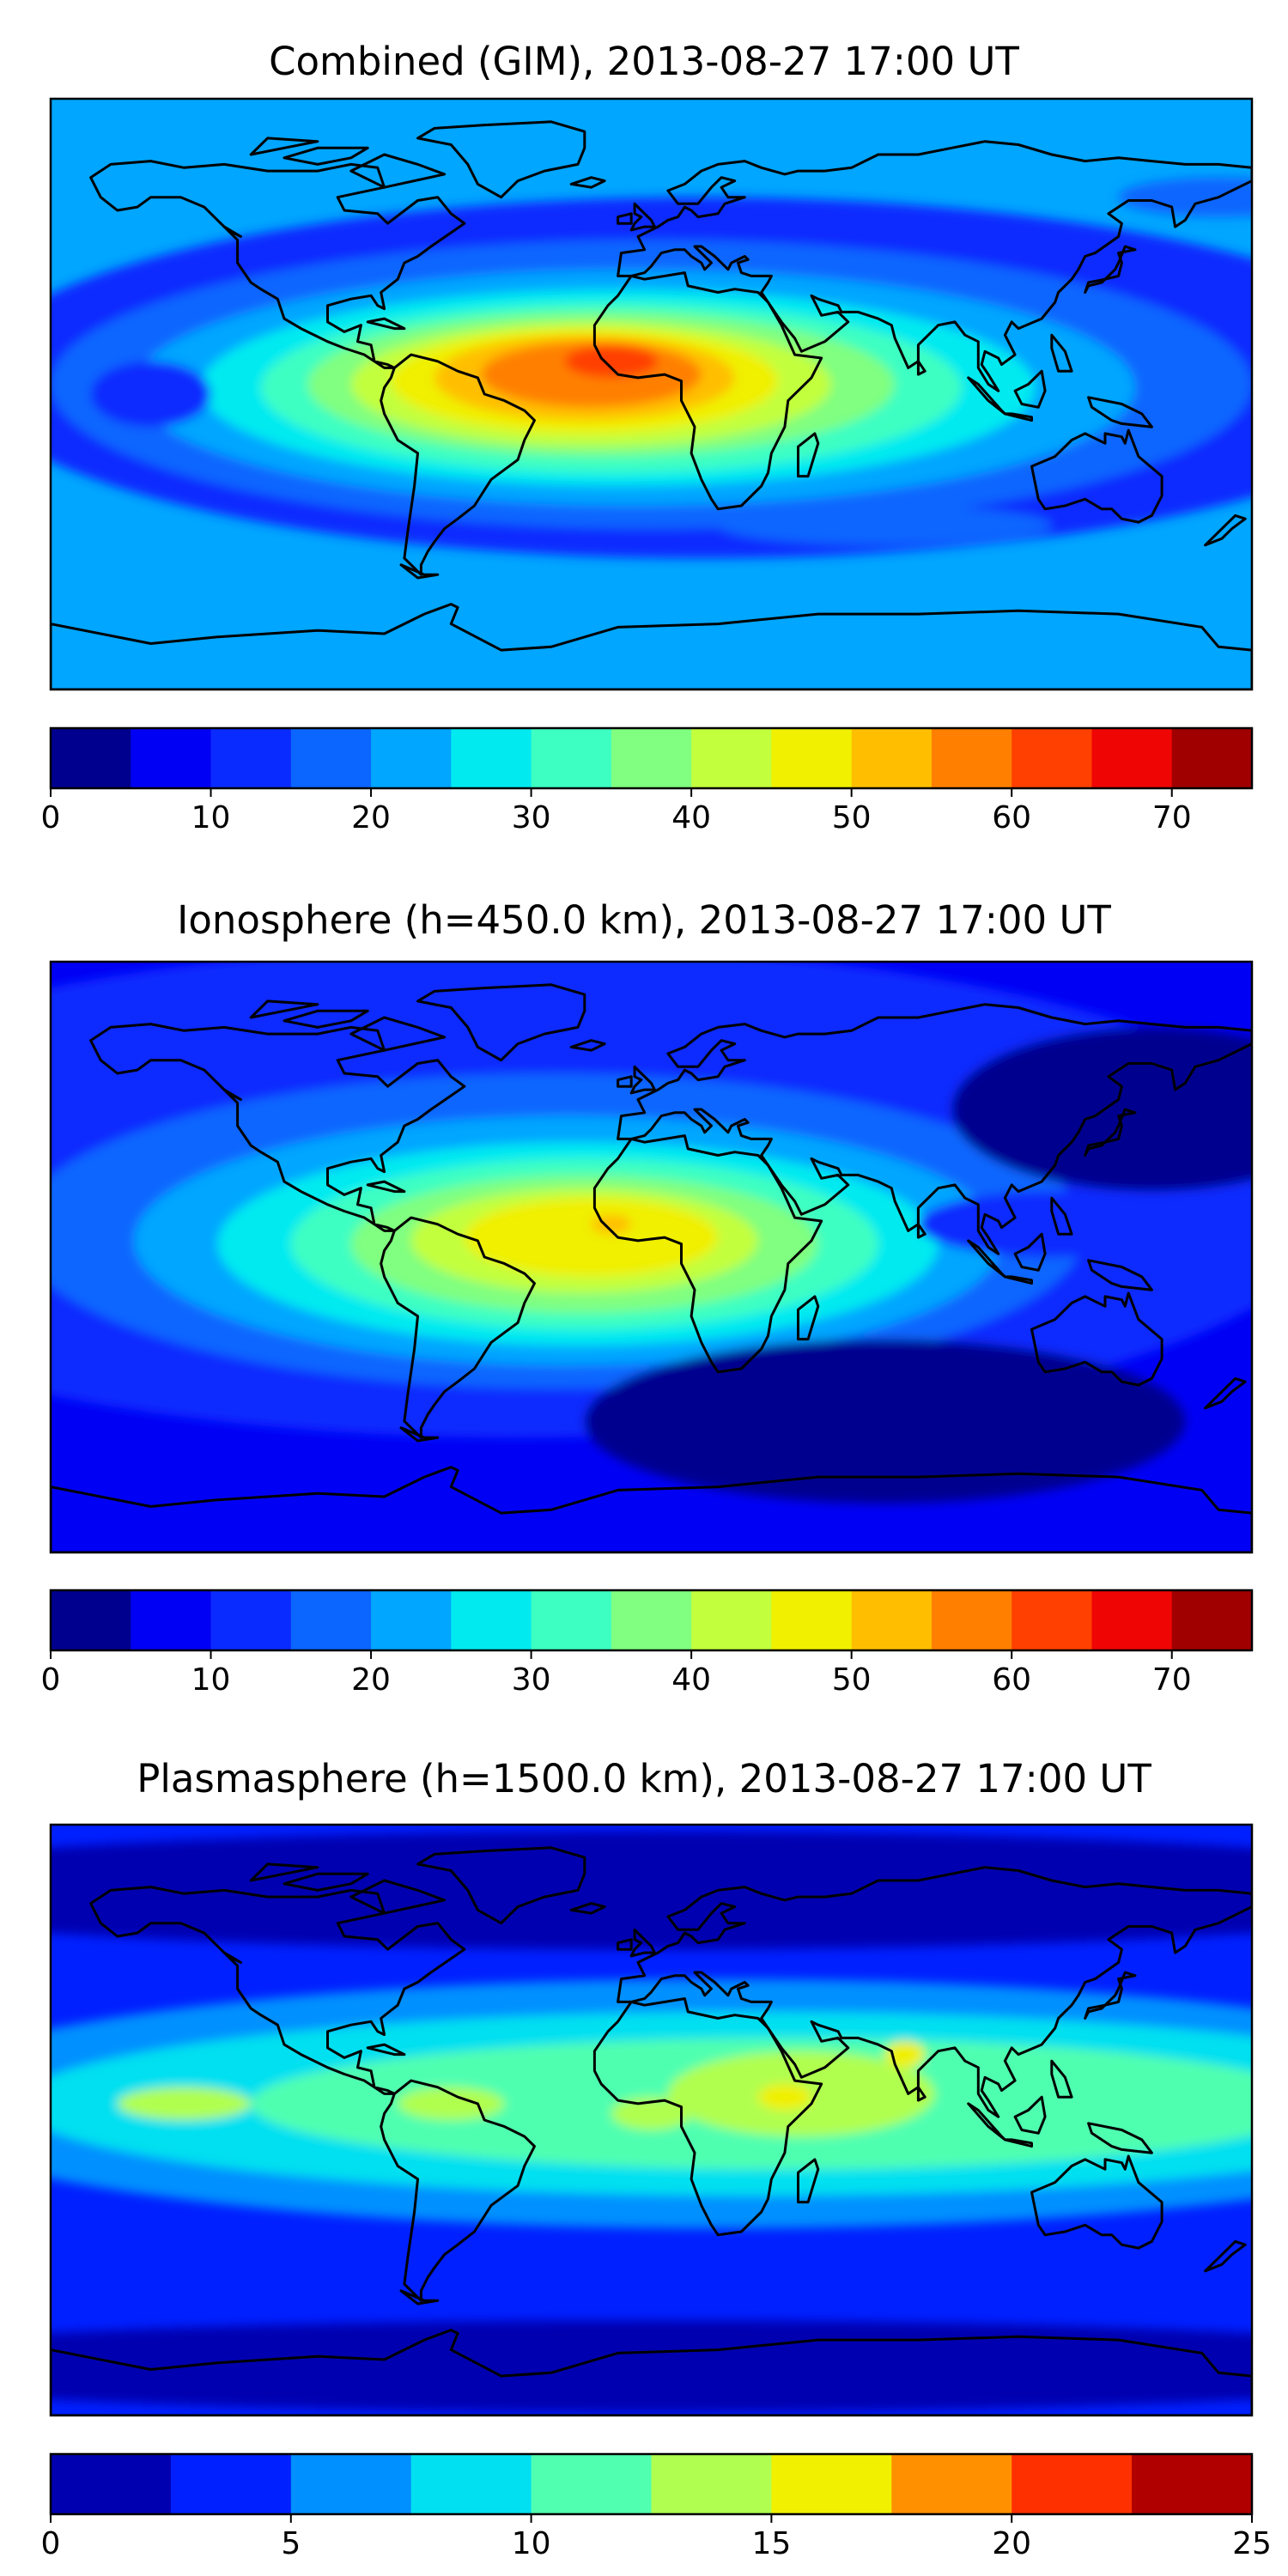  Describe the element at coordinates (656, 2507) in the screenshot. I see `colorbar: 0 5 10 15 20 25` at that location.